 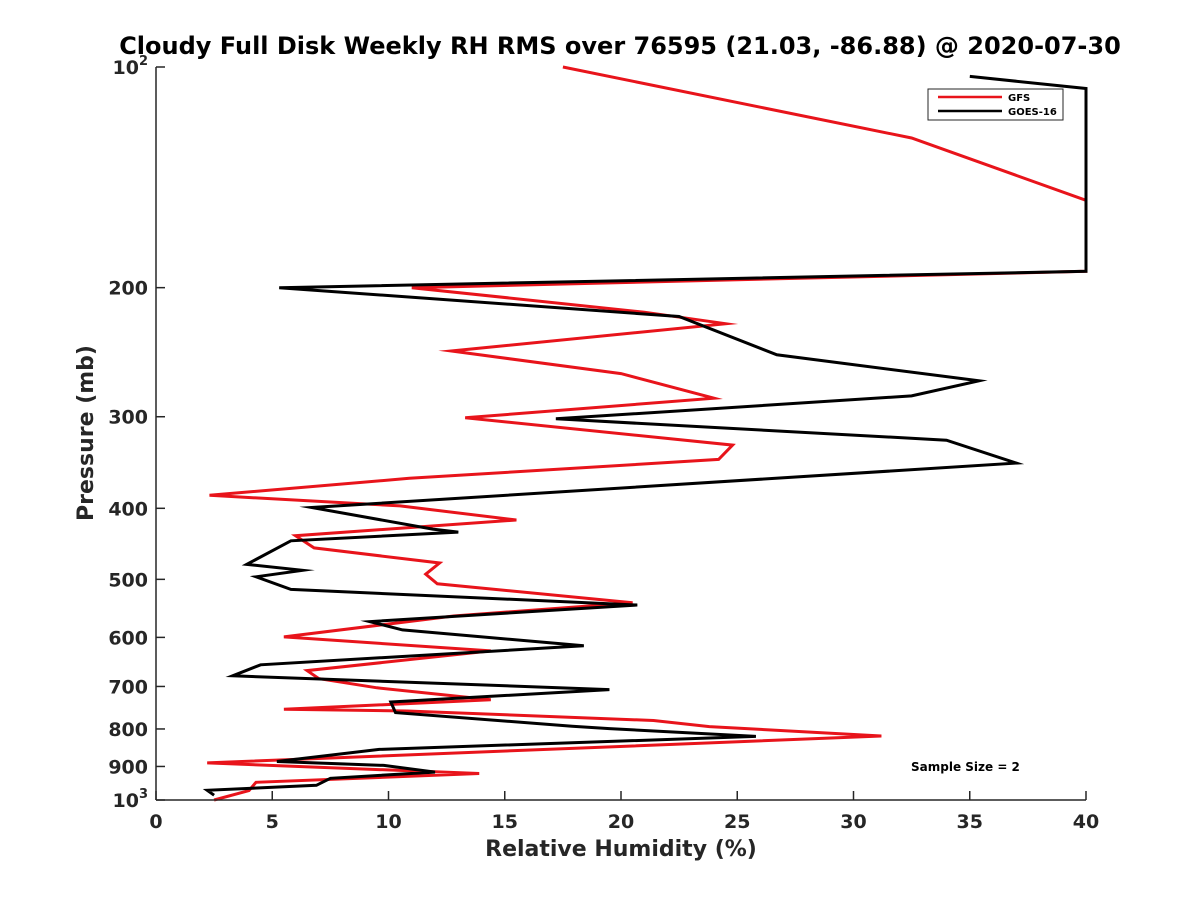 What do you see at coordinates (388, 822) in the screenshot?
I see `x-tick-label: 10` at bounding box center [388, 822].